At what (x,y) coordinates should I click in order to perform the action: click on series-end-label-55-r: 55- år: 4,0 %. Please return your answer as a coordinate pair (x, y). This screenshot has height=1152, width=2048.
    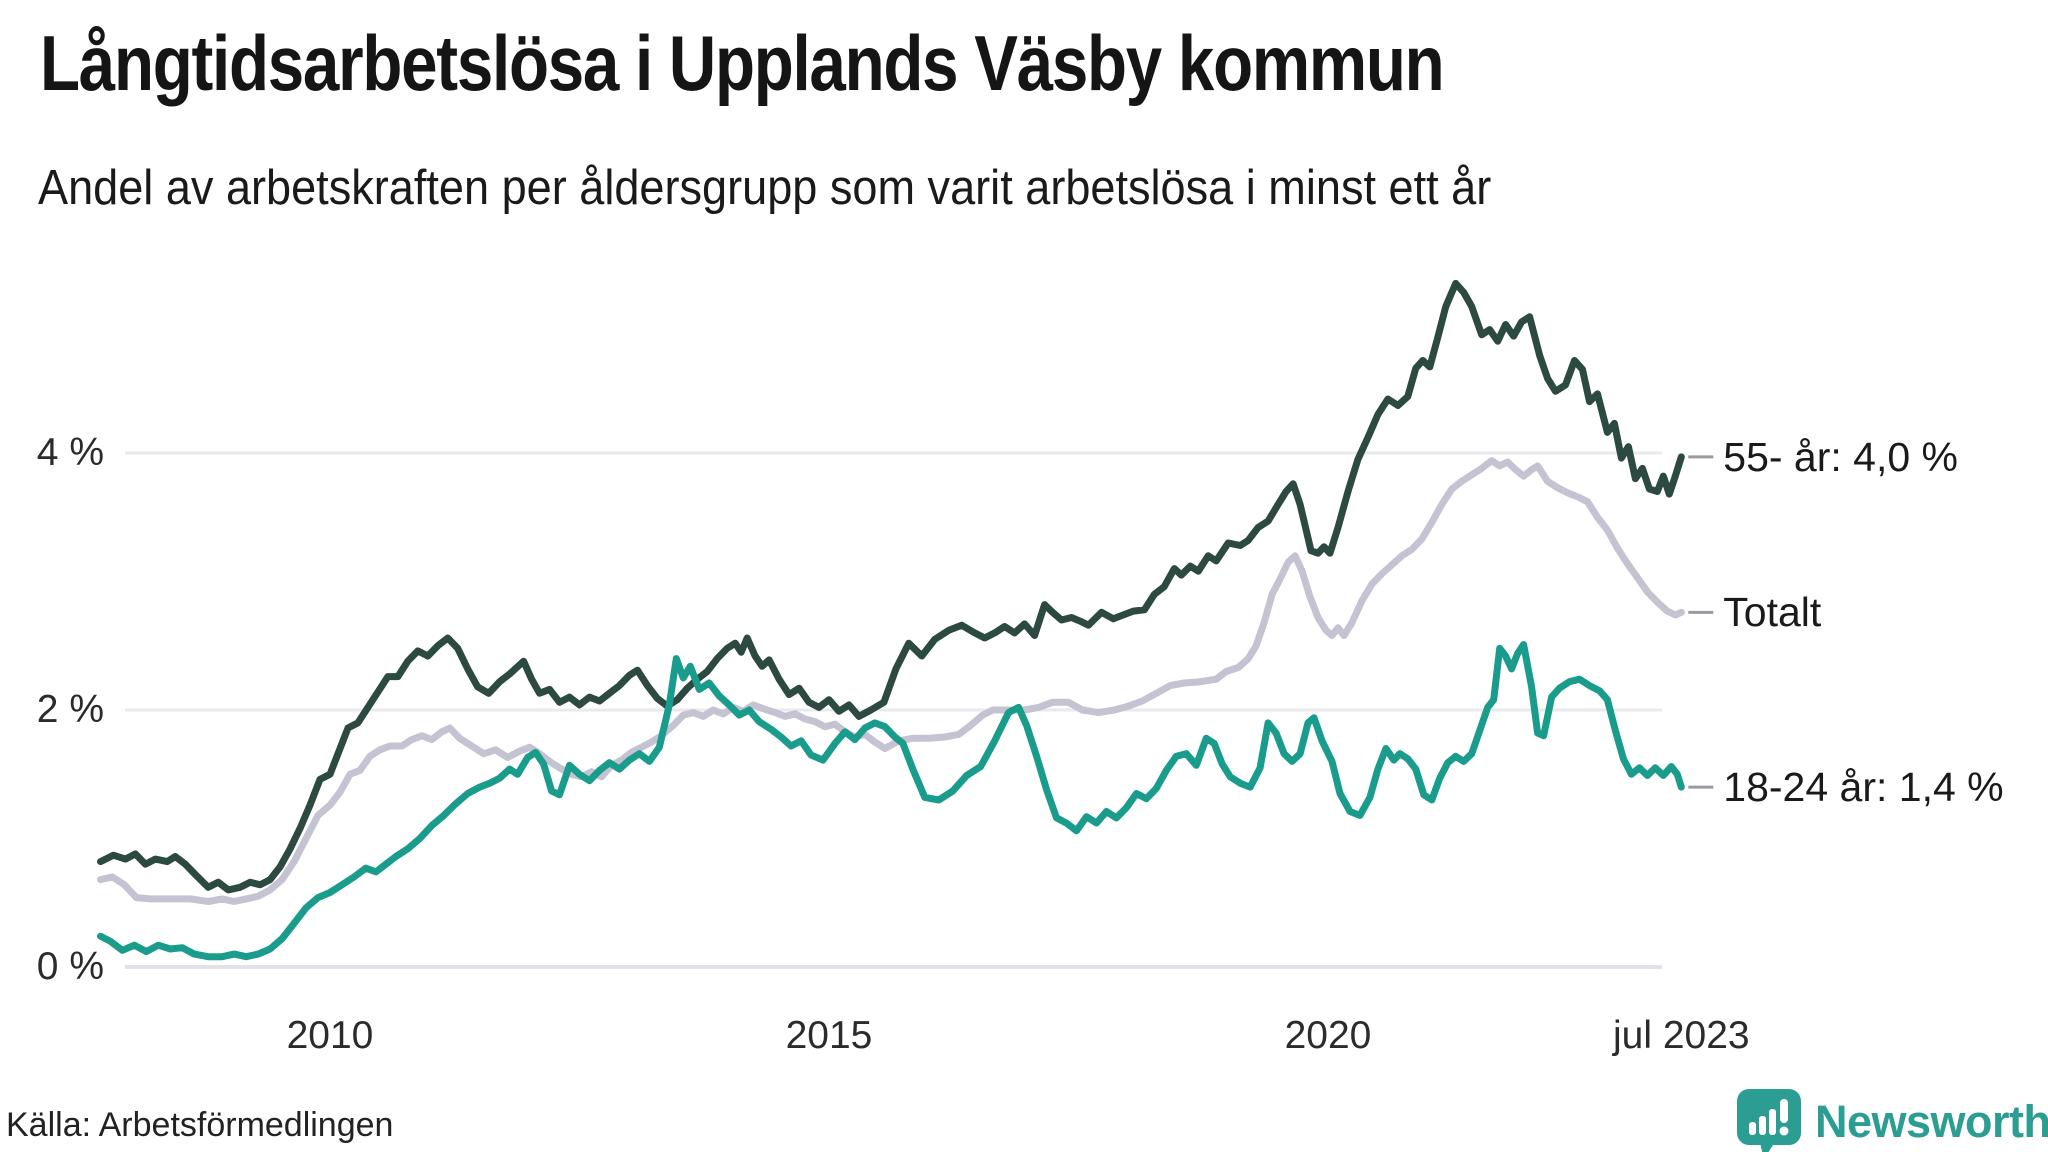
    Looking at the image, I should click on (1841, 456).